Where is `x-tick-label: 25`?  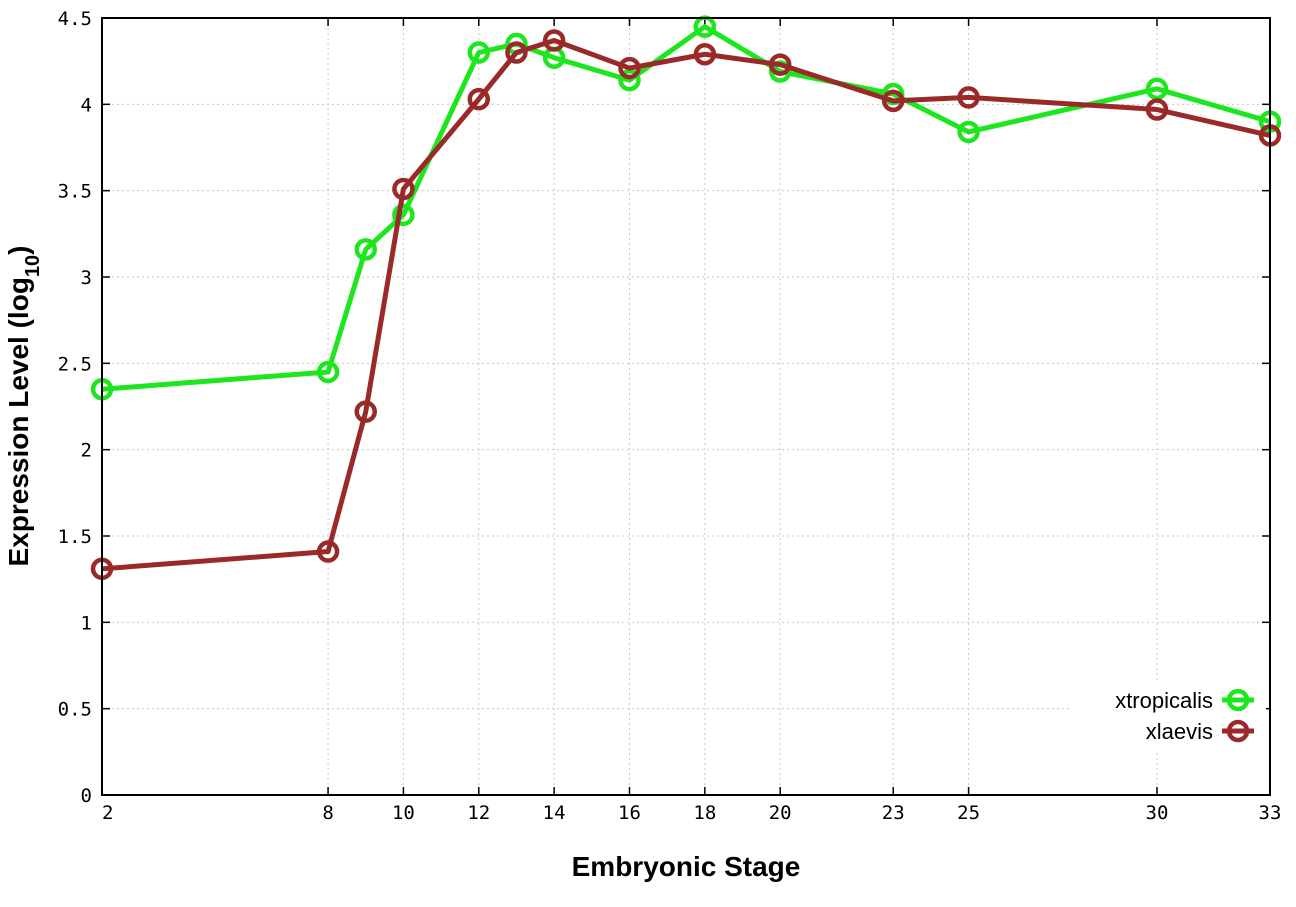
x-tick-label: 25 is located at coordinates (968, 813).